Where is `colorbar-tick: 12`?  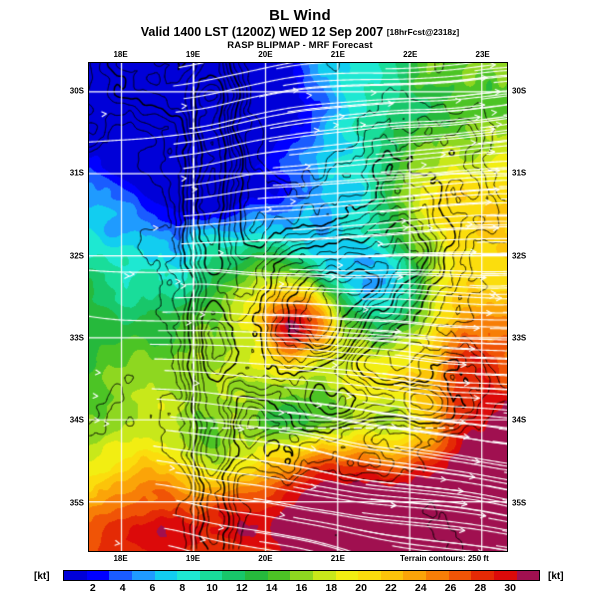 colorbar-tick: 12 is located at coordinates (242, 588).